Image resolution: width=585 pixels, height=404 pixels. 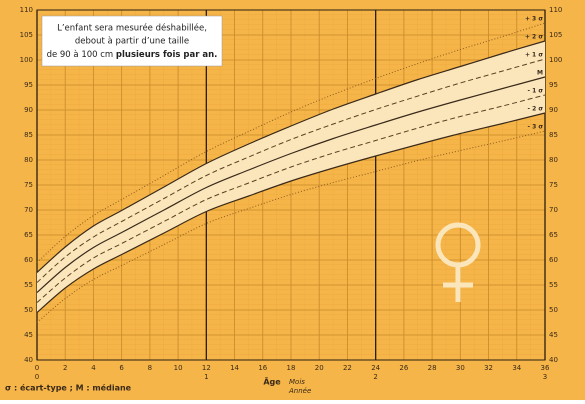 I want to click on y-tick-label: 55, so click(x=28, y=285).